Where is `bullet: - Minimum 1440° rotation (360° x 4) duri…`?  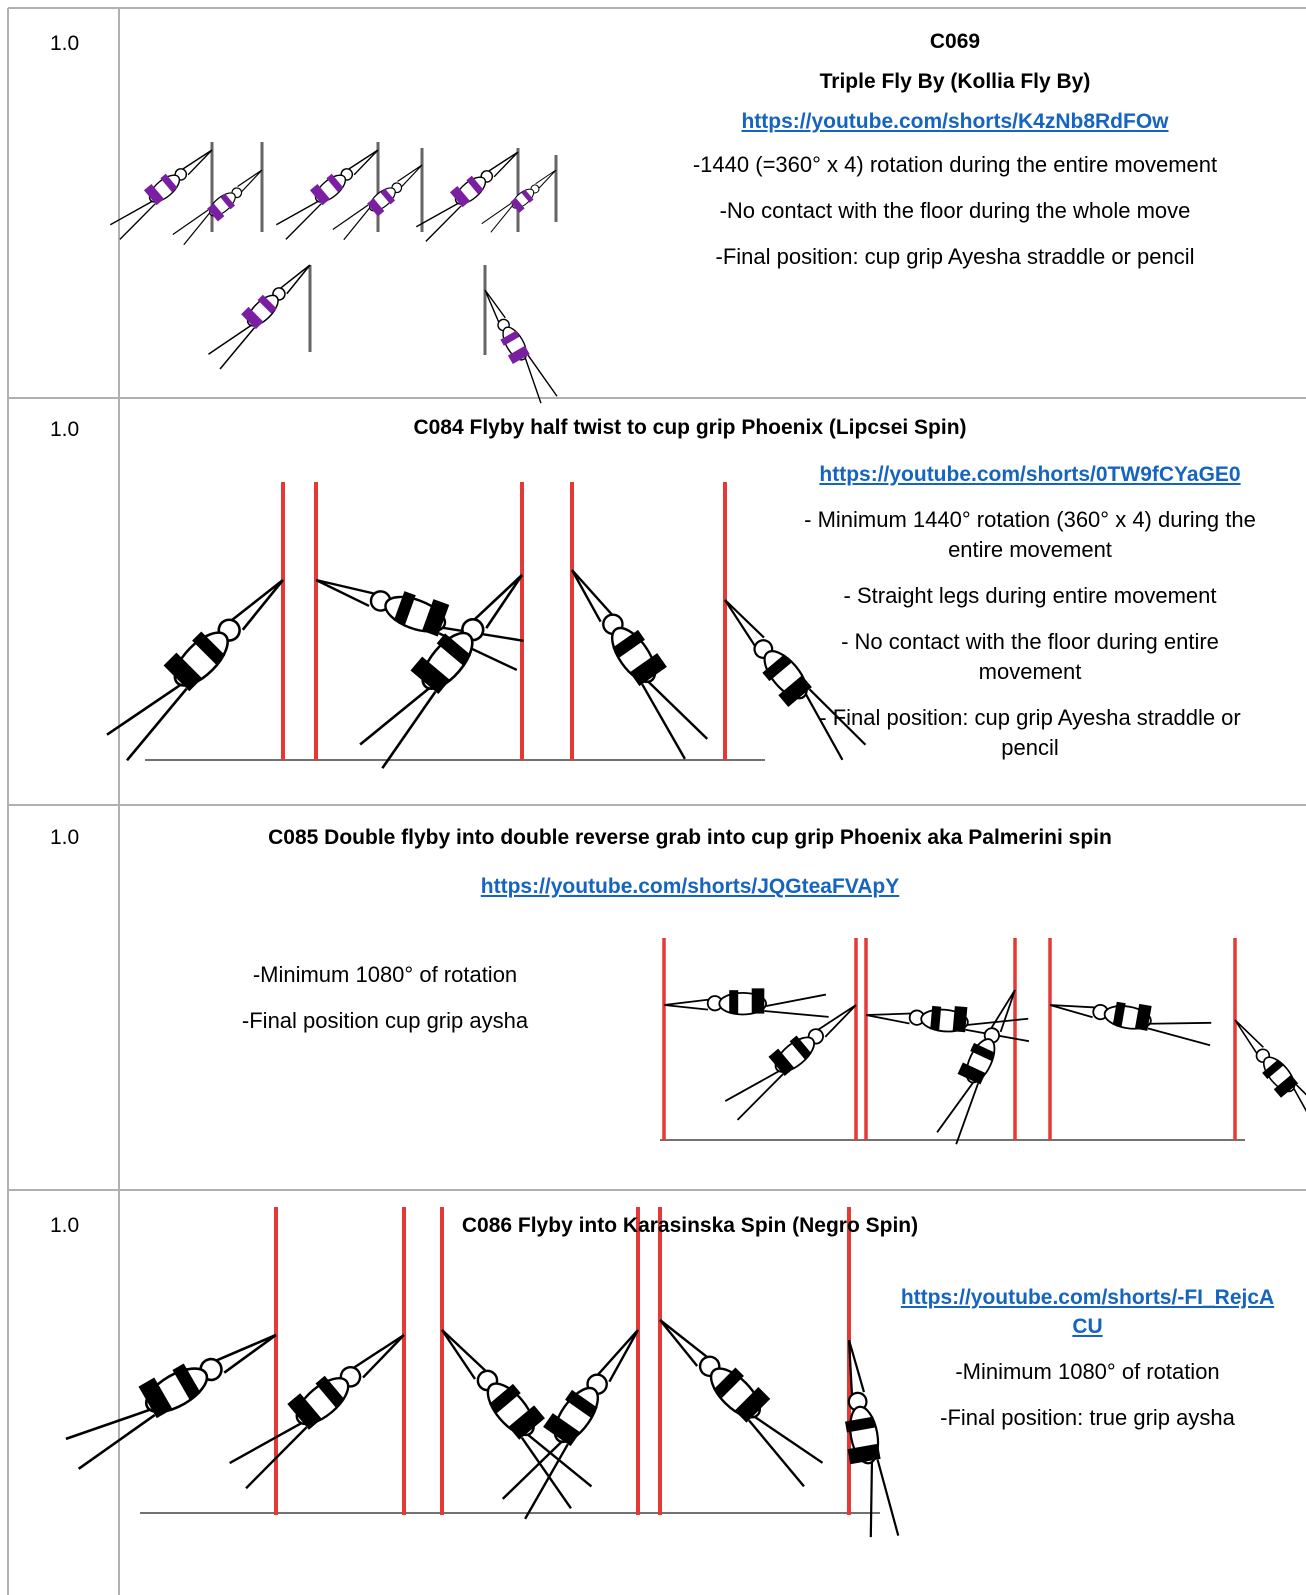 bullet: - Minimum 1440° rotation (360° x 4) duri… is located at coordinates (1030, 534).